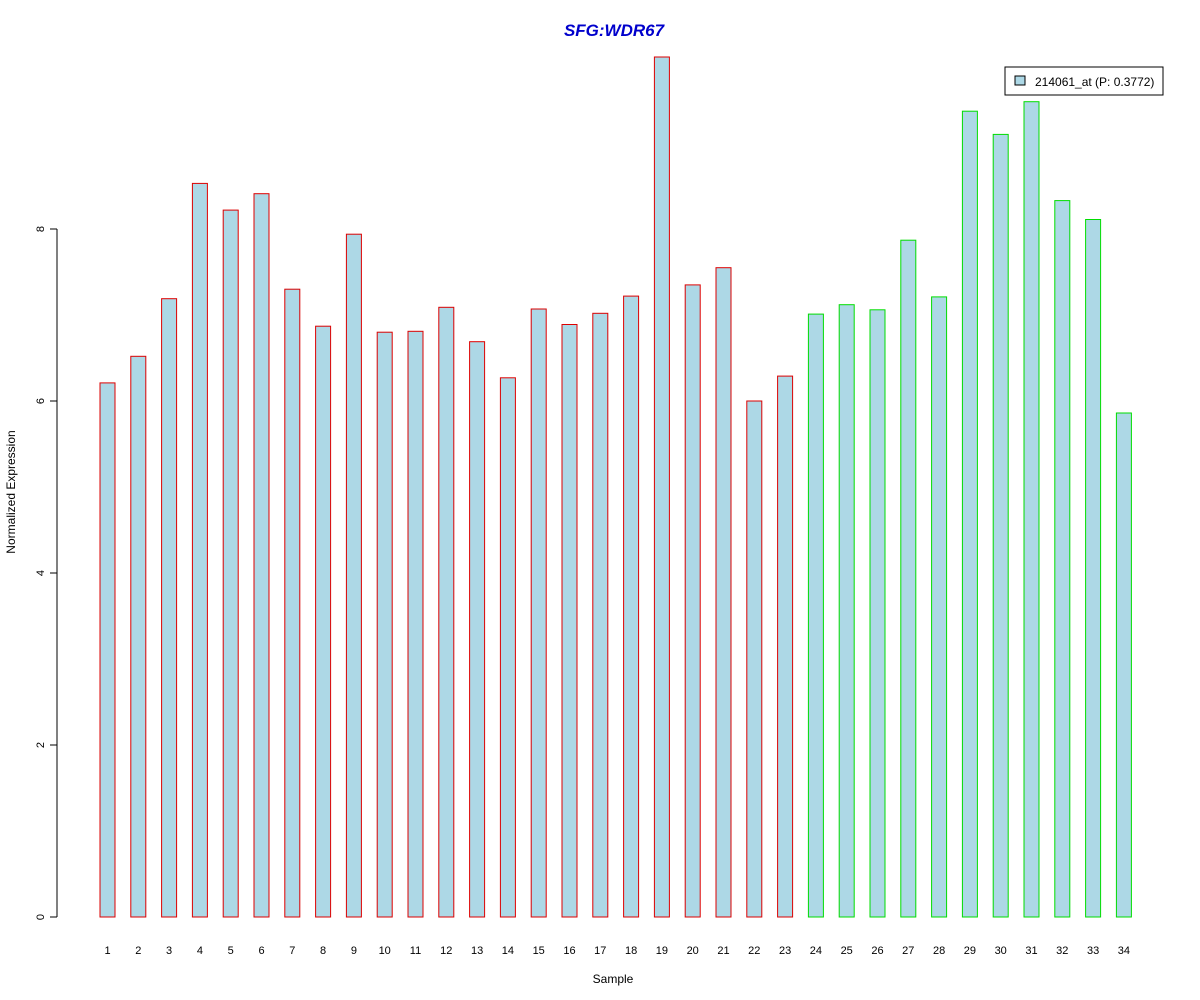 Image resolution: width=1200 pixels, height=1000 pixels. What do you see at coordinates (1094, 82) in the screenshot?
I see `legend-label: 214061_at (P: 0.3772)` at bounding box center [1094, 82].